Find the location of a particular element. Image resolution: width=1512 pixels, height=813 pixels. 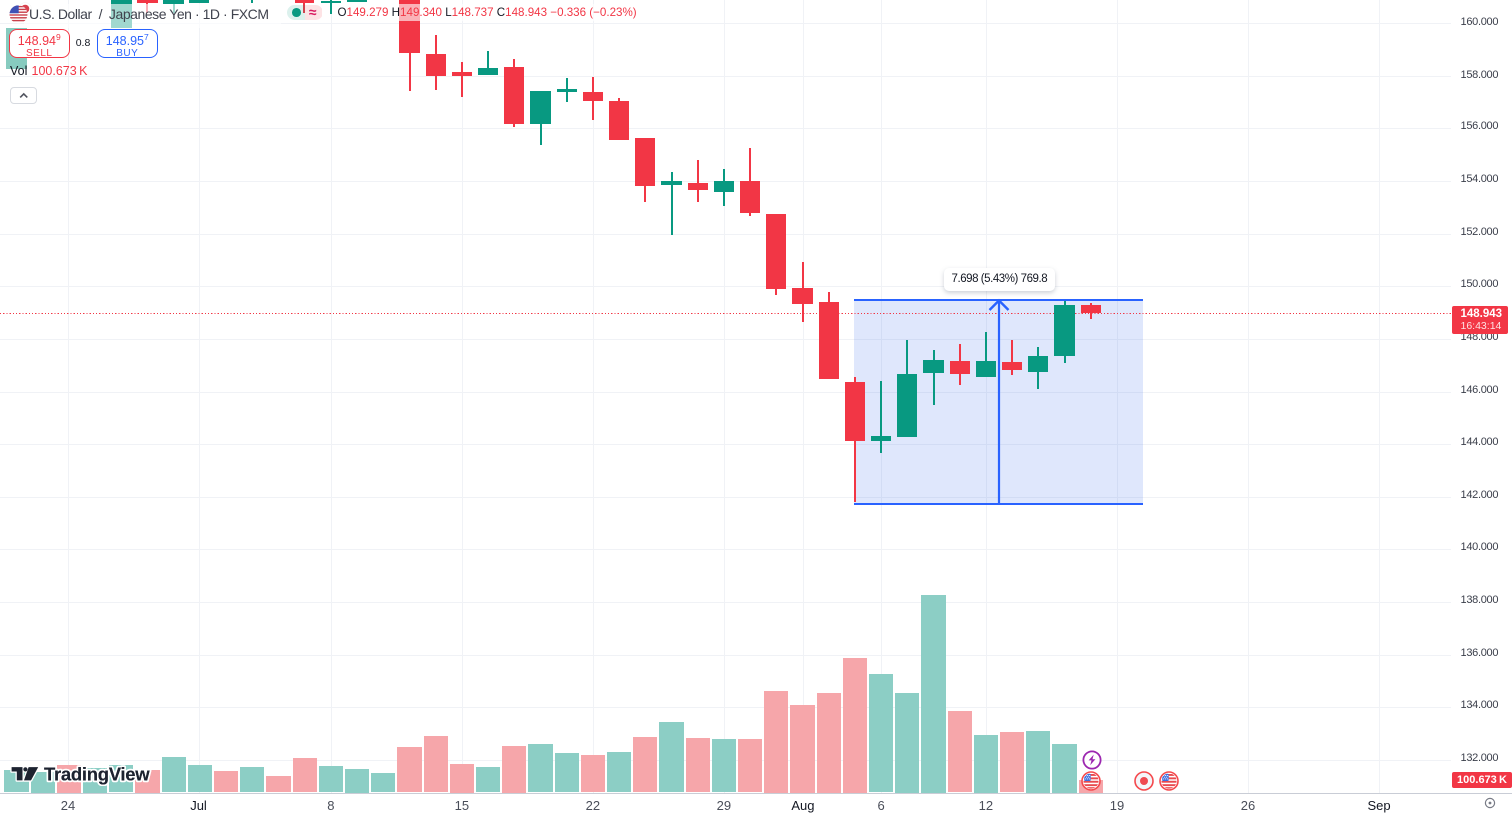

svg-text: TradingView is located at coordinates (97, 774).